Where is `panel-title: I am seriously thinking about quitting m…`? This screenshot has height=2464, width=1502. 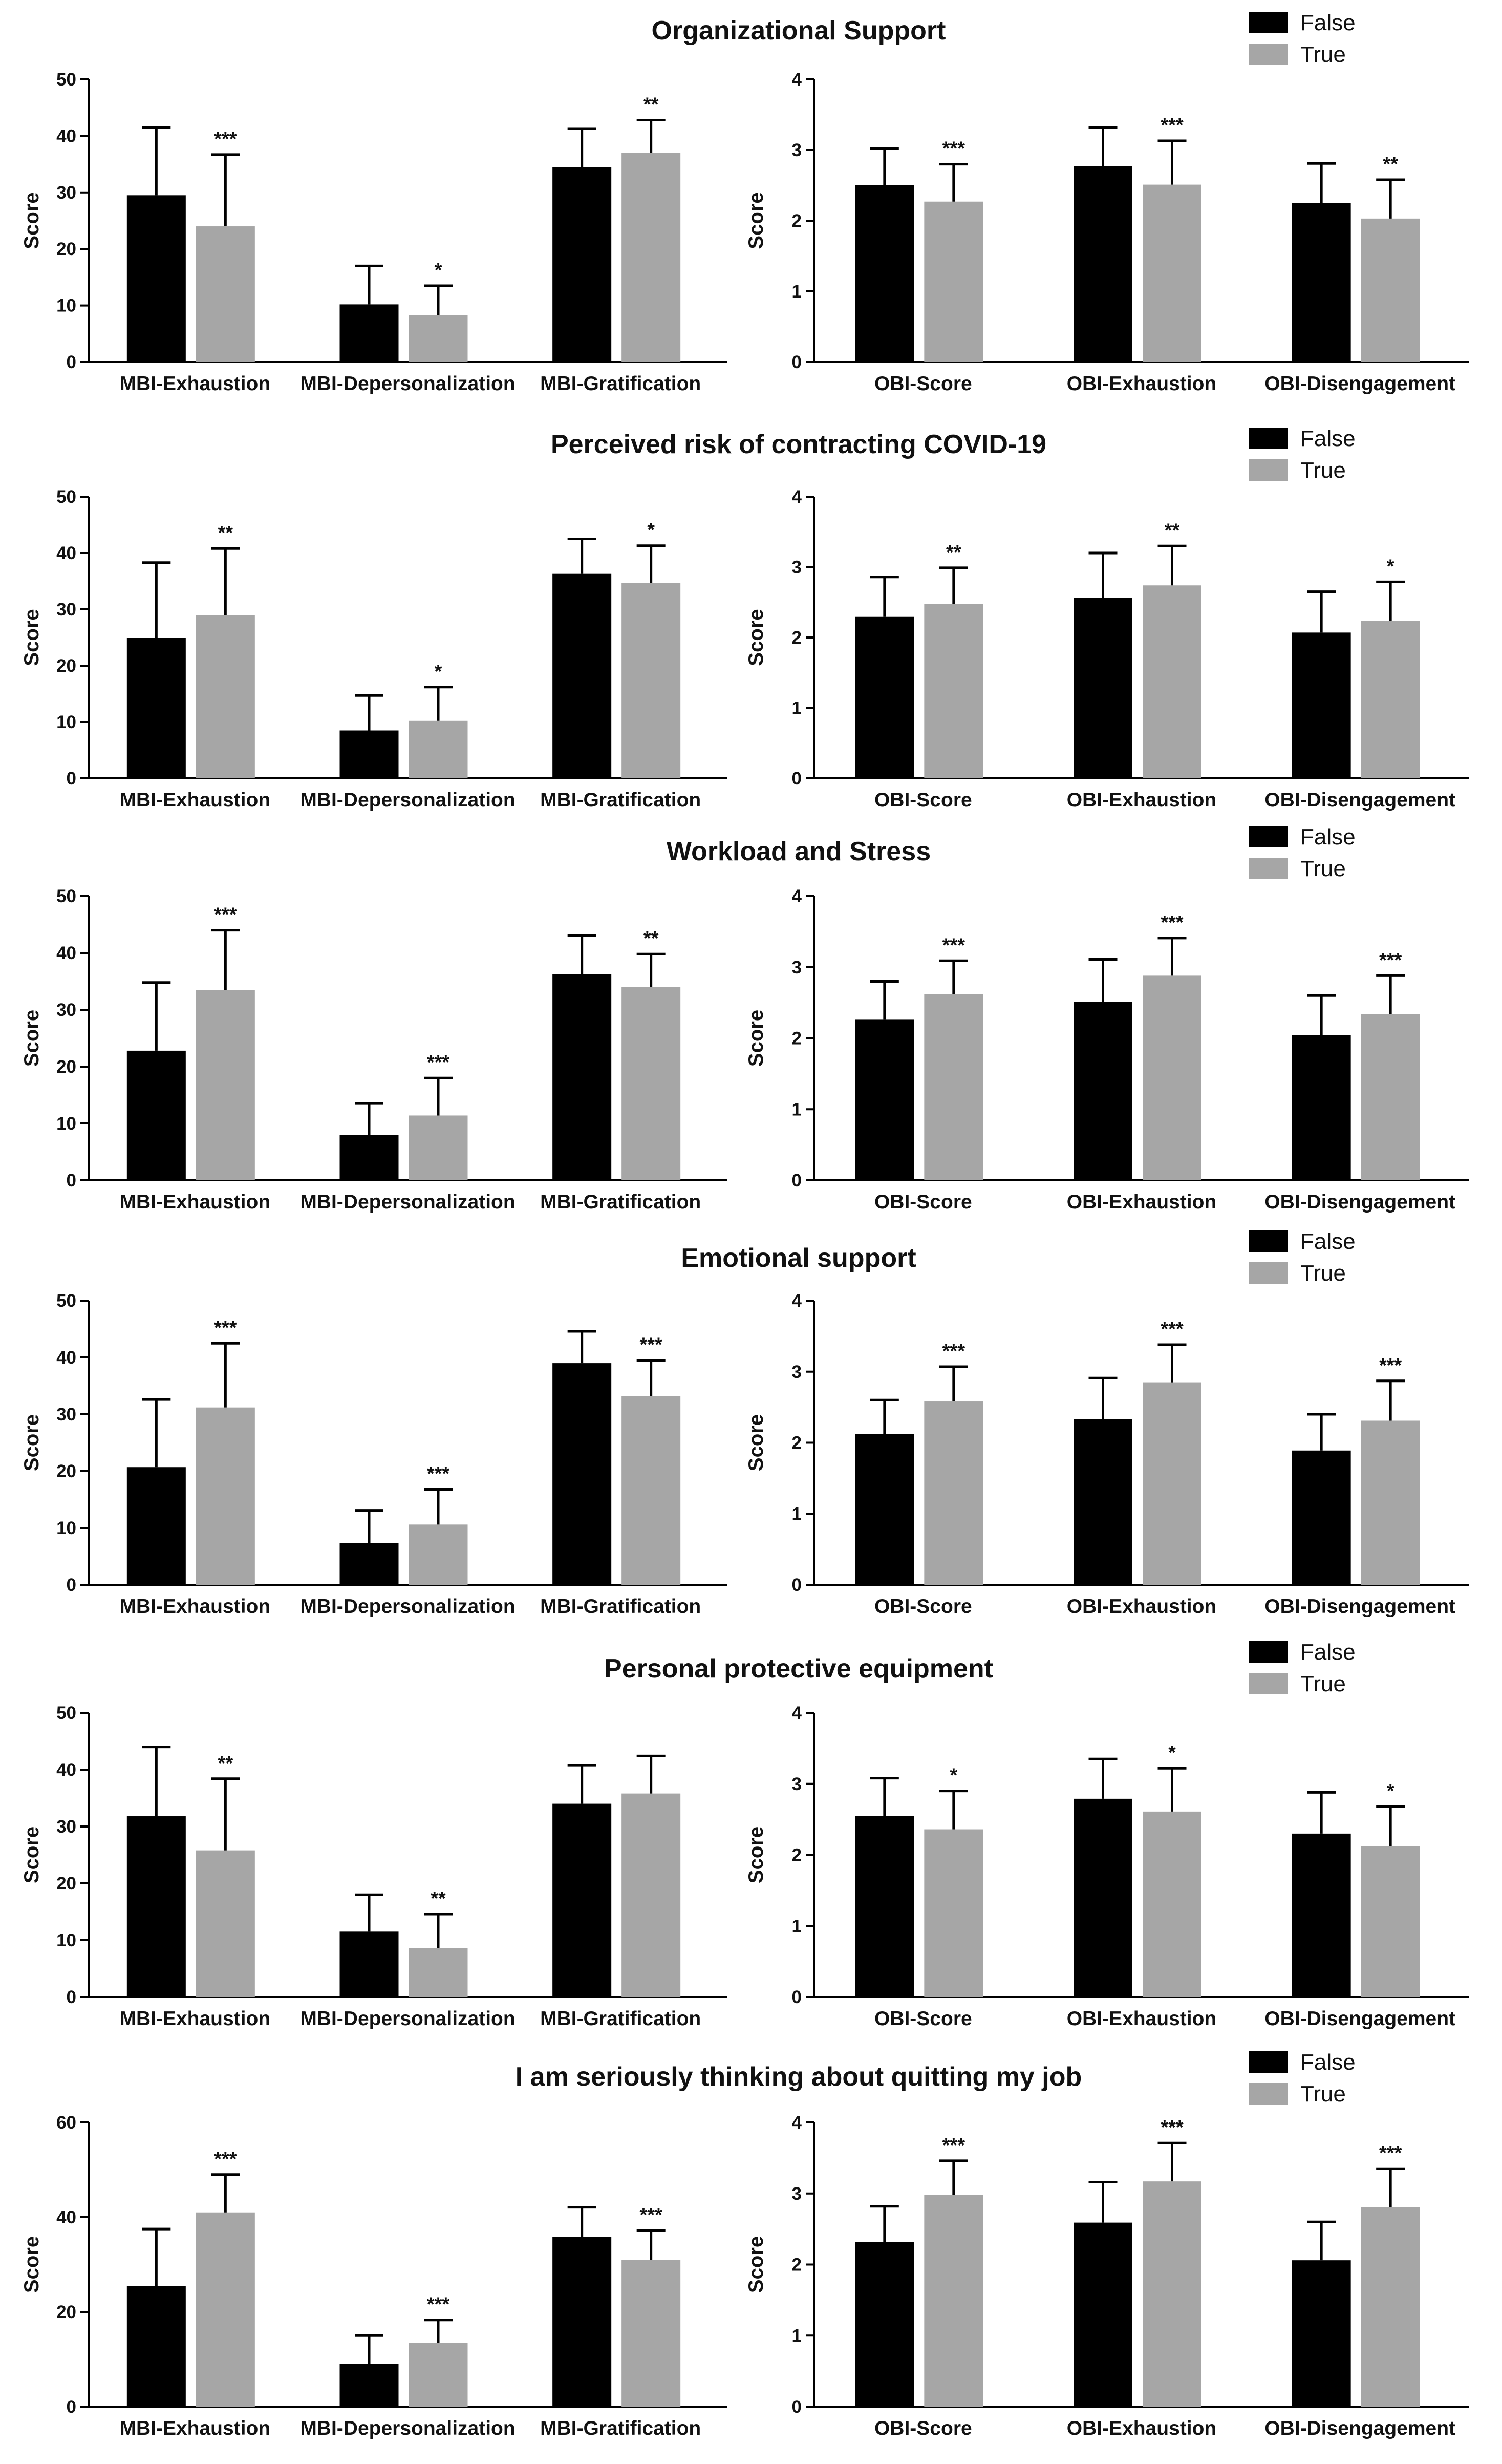 panel-title: I am seriously thinking about quitting m… is located at coordinates (799, 2077).